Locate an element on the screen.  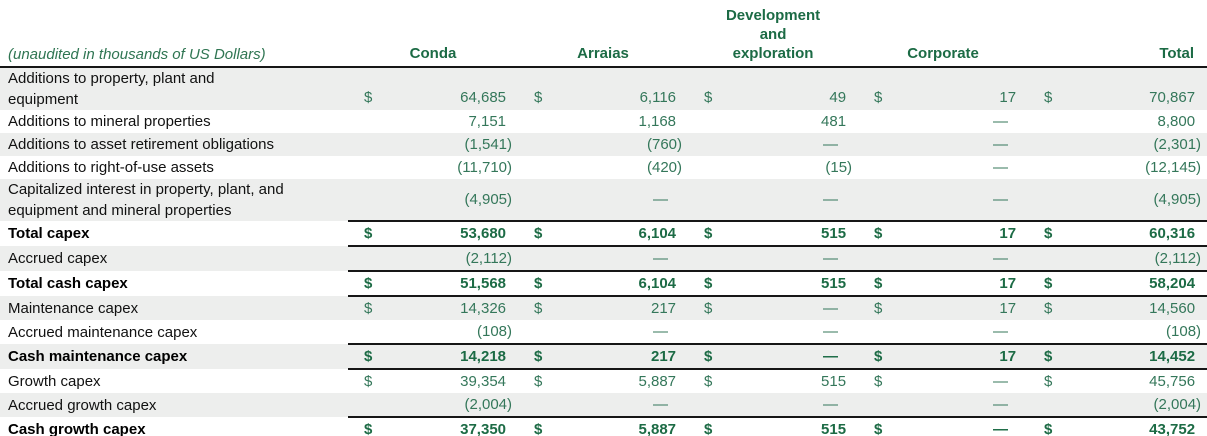
cell-value: 37,350 is located at coordinates (455, 426).